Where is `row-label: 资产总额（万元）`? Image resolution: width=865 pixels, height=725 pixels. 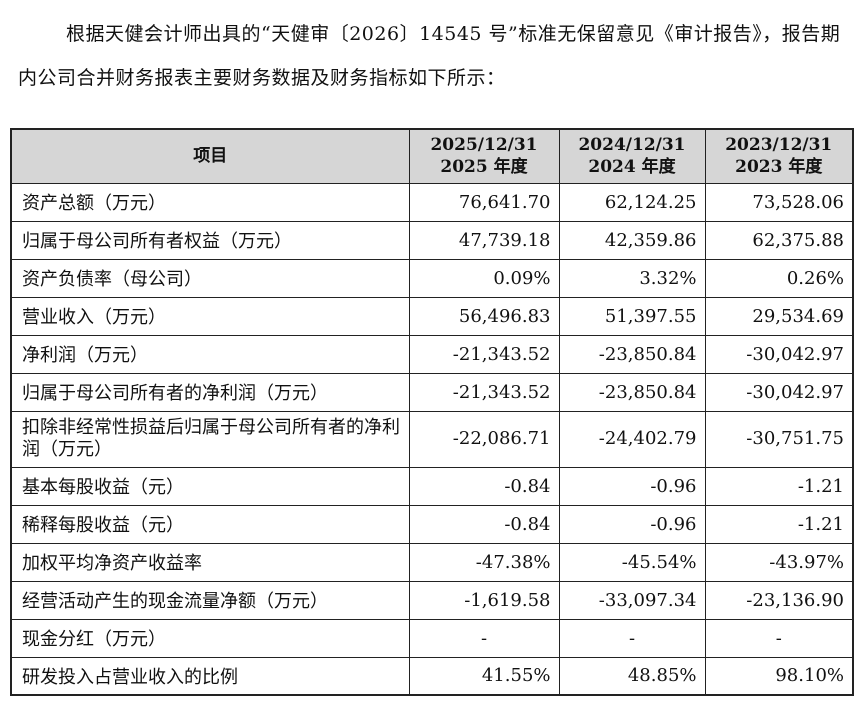
row-label: 资产总额（万元） is located at coordinates (210, 202).